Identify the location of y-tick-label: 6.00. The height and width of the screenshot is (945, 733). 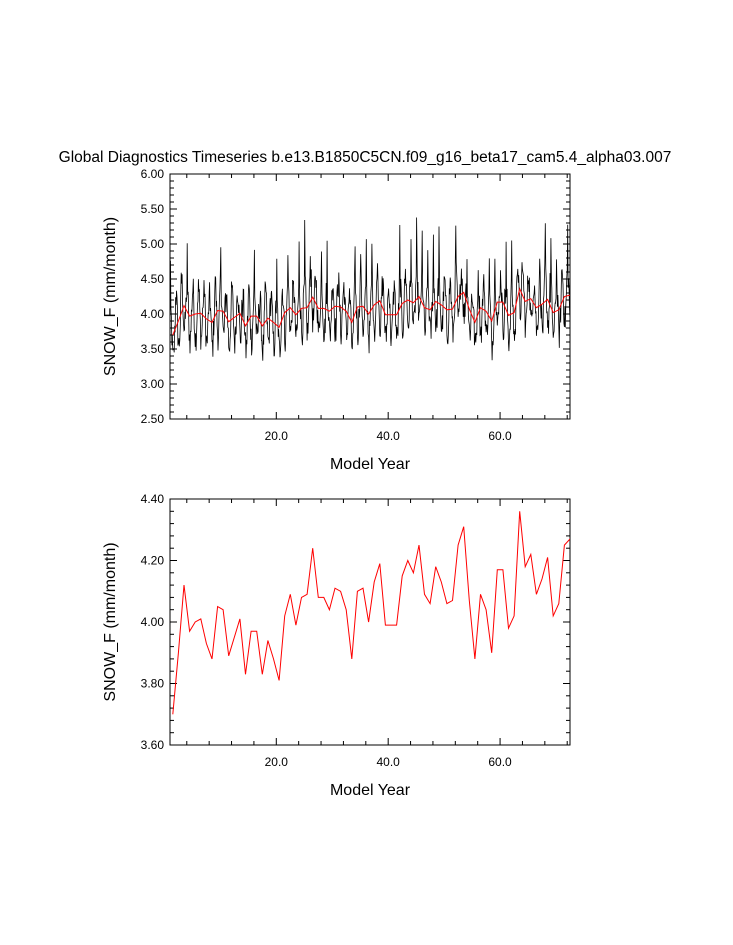
(153, 174).